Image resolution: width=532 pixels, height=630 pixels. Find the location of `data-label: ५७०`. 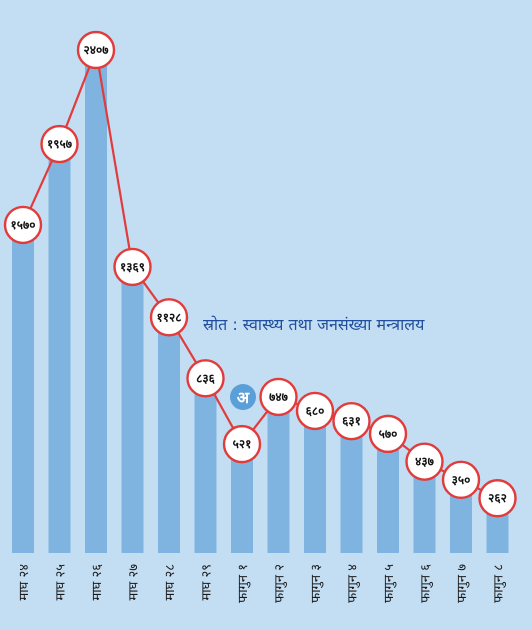

data-label: ५७० is located at coordinates (388, 434).